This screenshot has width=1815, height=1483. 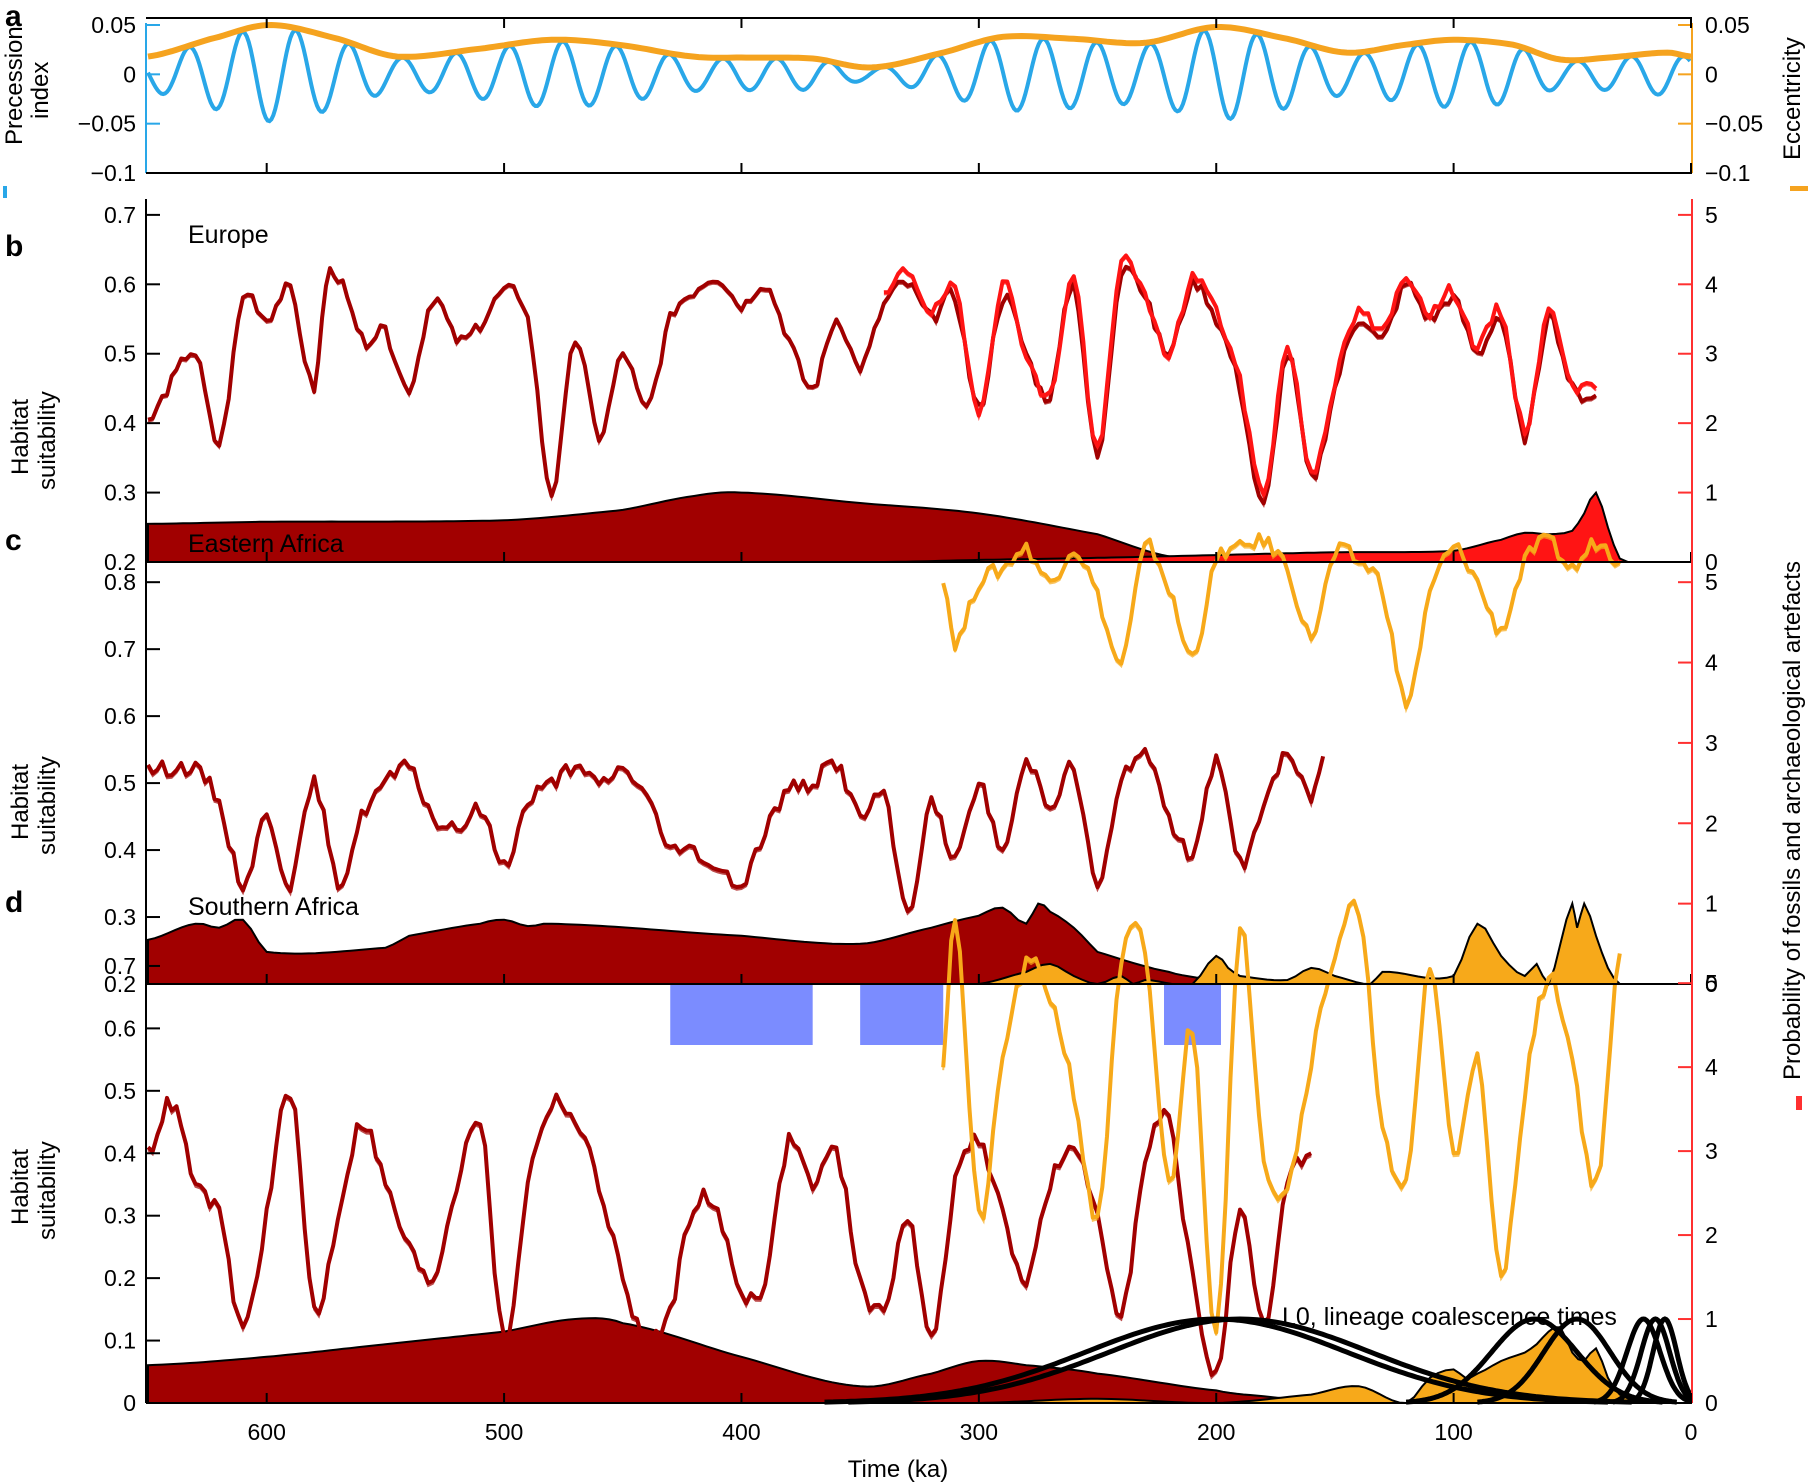 I want to click on panel-letter-c: c, so click(x=13, y=540).